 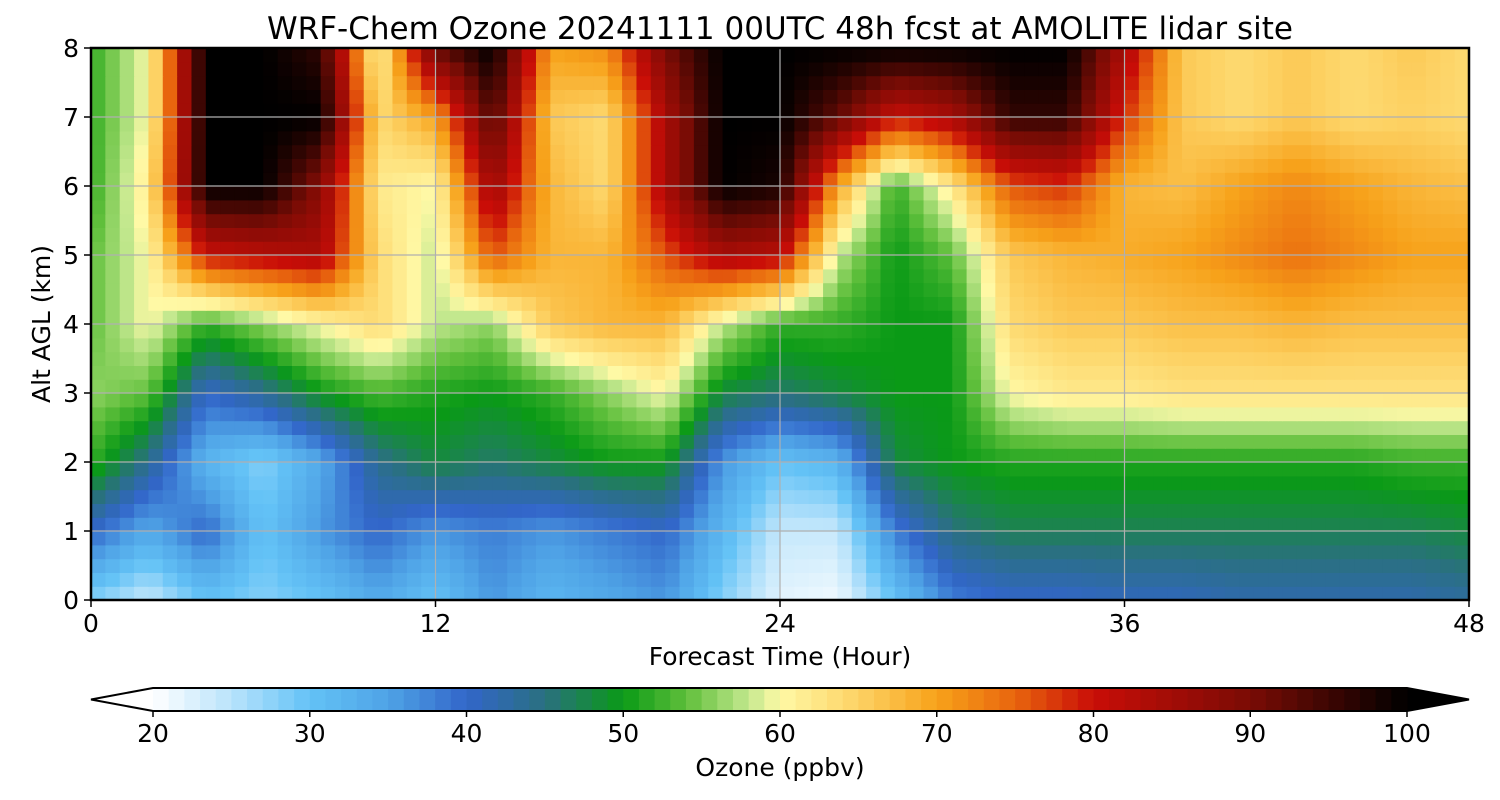 What do you see at coordinates (929, 699) in the screenshot?
I see `colorbar-segment` at bounding box center [929, 699].